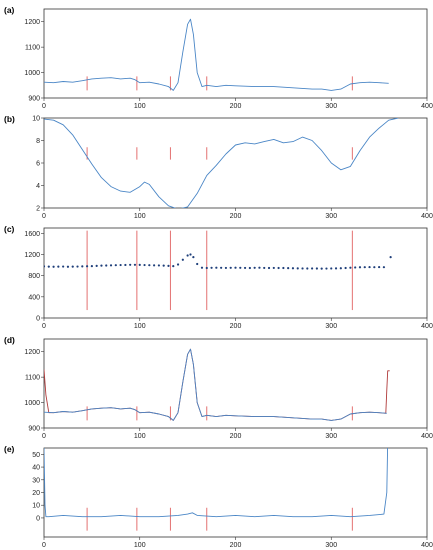 This screenshot has width=433, height=550. Describe the element at coordinates (34, 297) in the screenshot. I see `y-tick-label: 400` at that location.